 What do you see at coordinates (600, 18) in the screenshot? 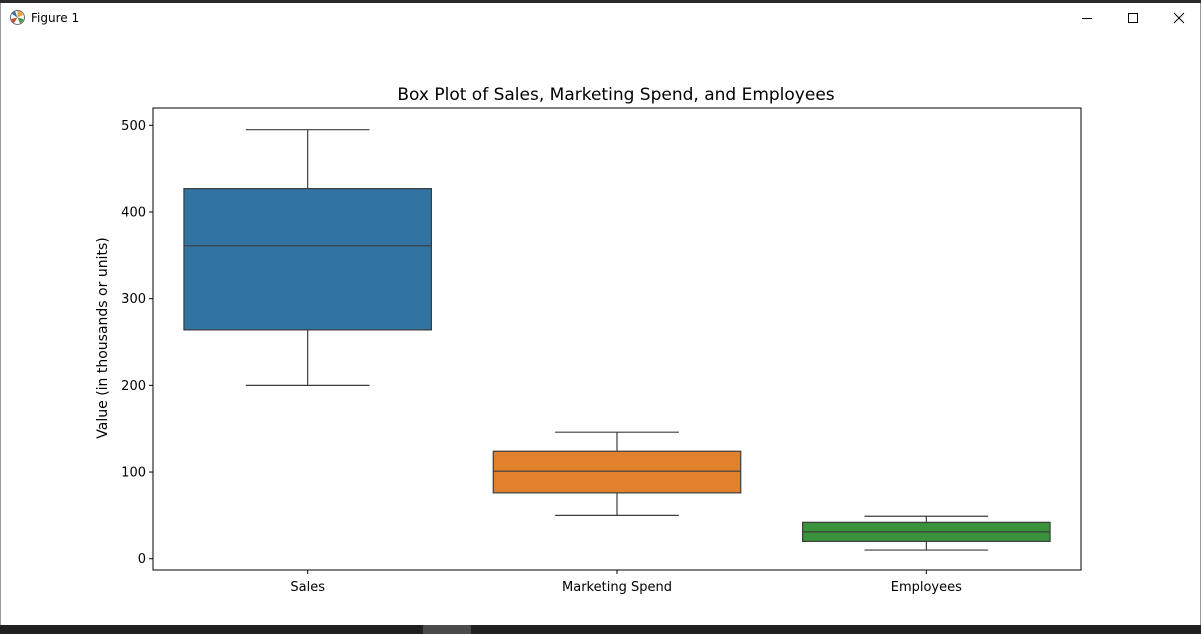
I see `title-bar: Figure 1` at bounding box center [600, 18].